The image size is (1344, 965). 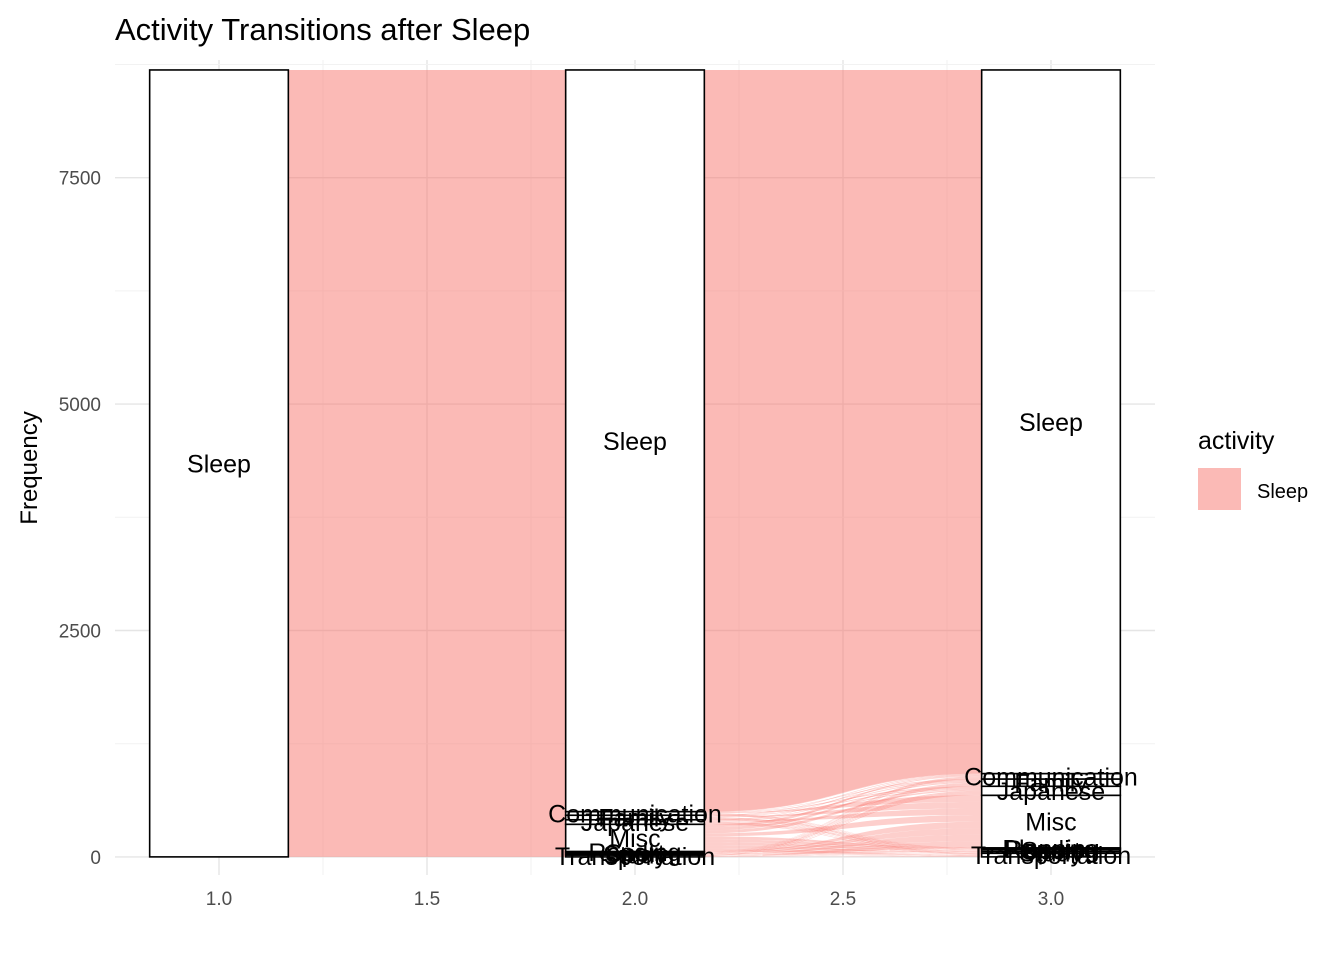 I want to click on legend-title: activity, so click(x=1236, y=441).